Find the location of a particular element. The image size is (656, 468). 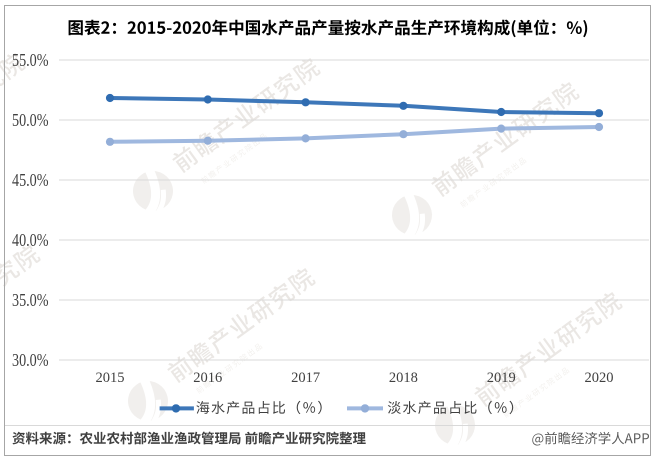

svg-text: 2018 is located at coordinates (403, 378).